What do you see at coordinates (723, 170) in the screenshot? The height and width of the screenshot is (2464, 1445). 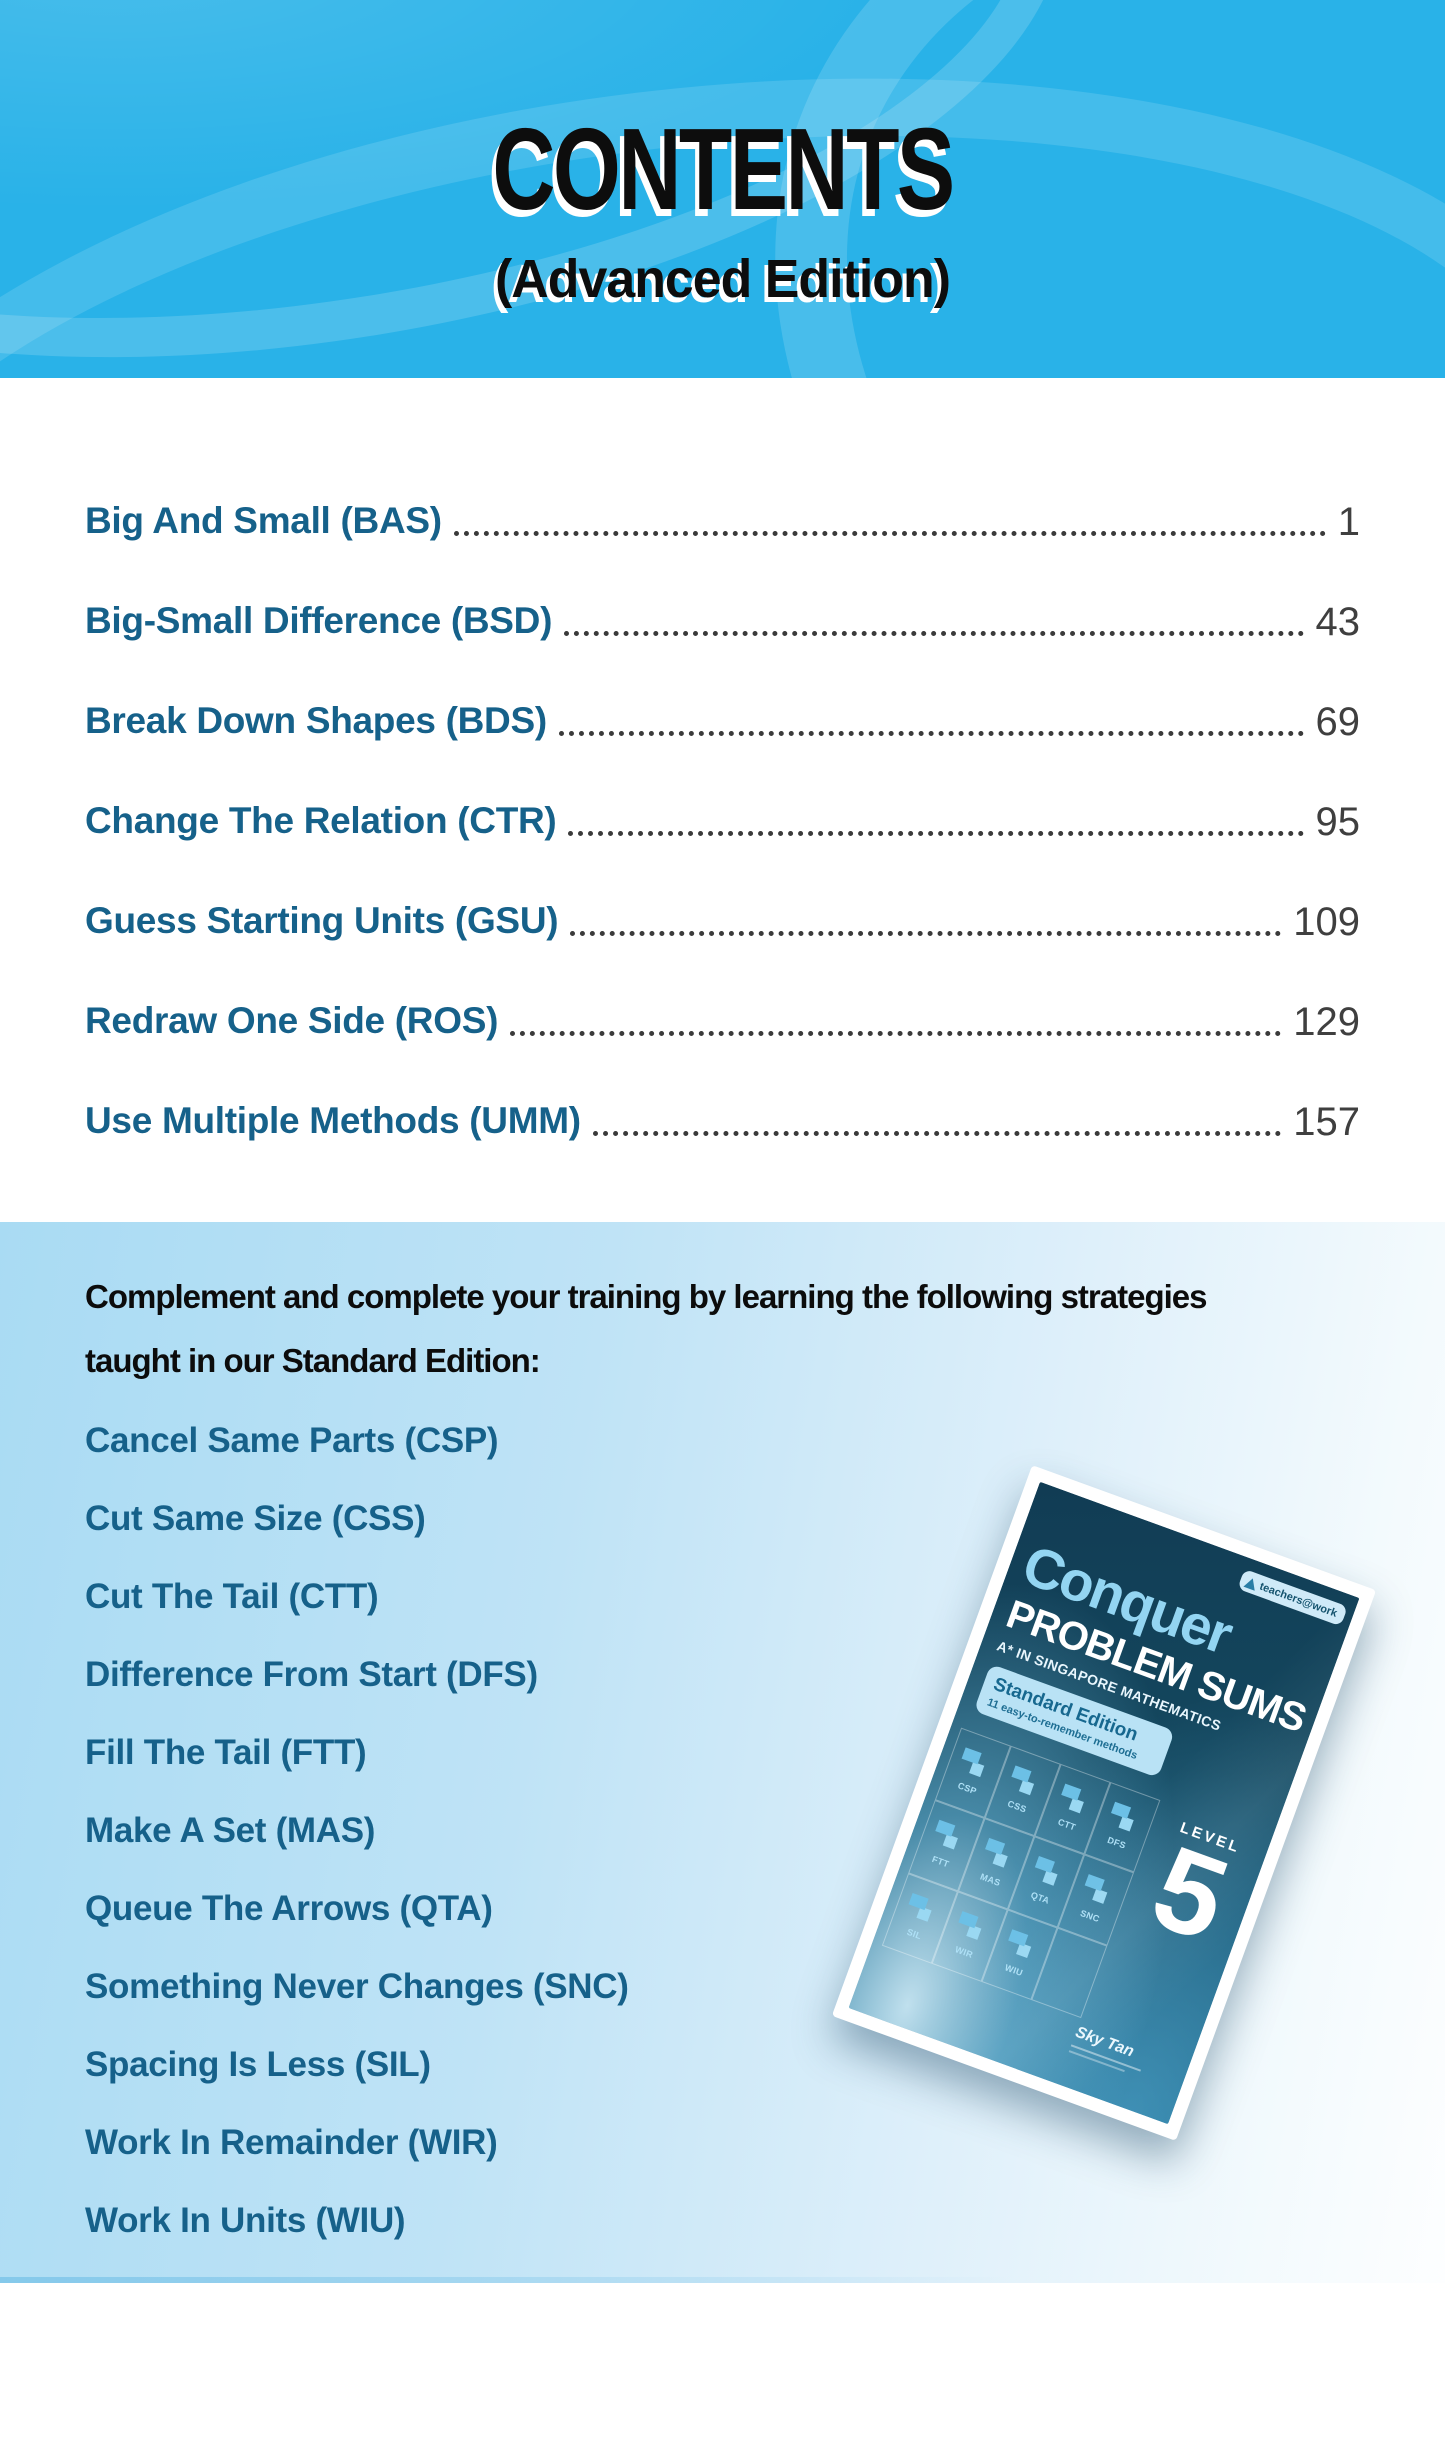 I see `page-title: CONTENTS` at bounding box center [723, 170].